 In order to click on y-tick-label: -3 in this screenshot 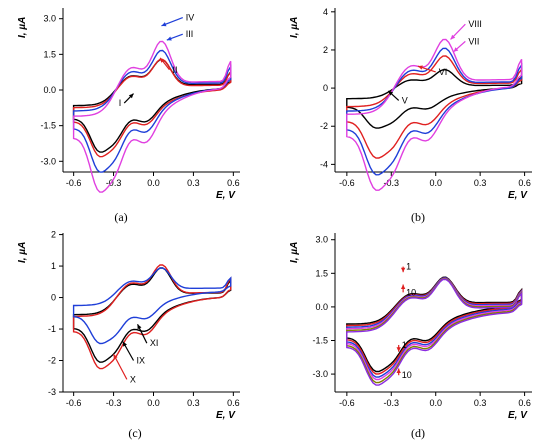, I will do `click(52, 392)`.